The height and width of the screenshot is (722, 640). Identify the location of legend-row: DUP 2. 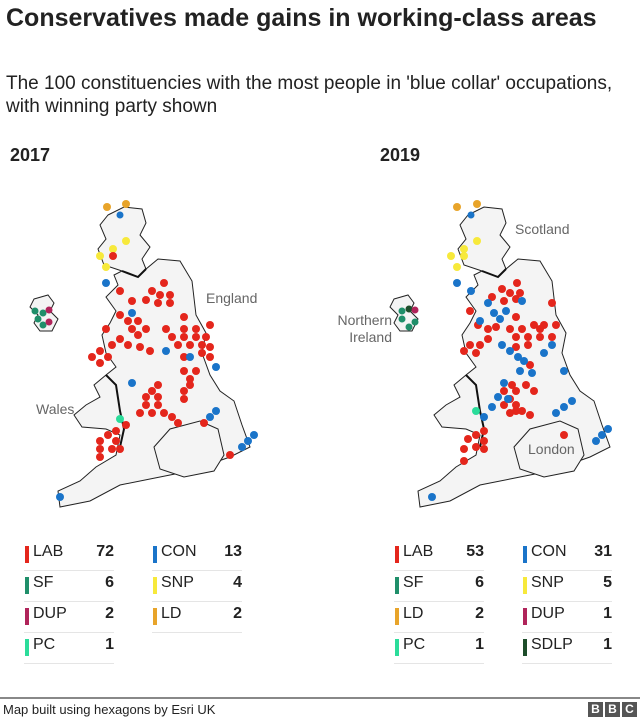
(69, 617).